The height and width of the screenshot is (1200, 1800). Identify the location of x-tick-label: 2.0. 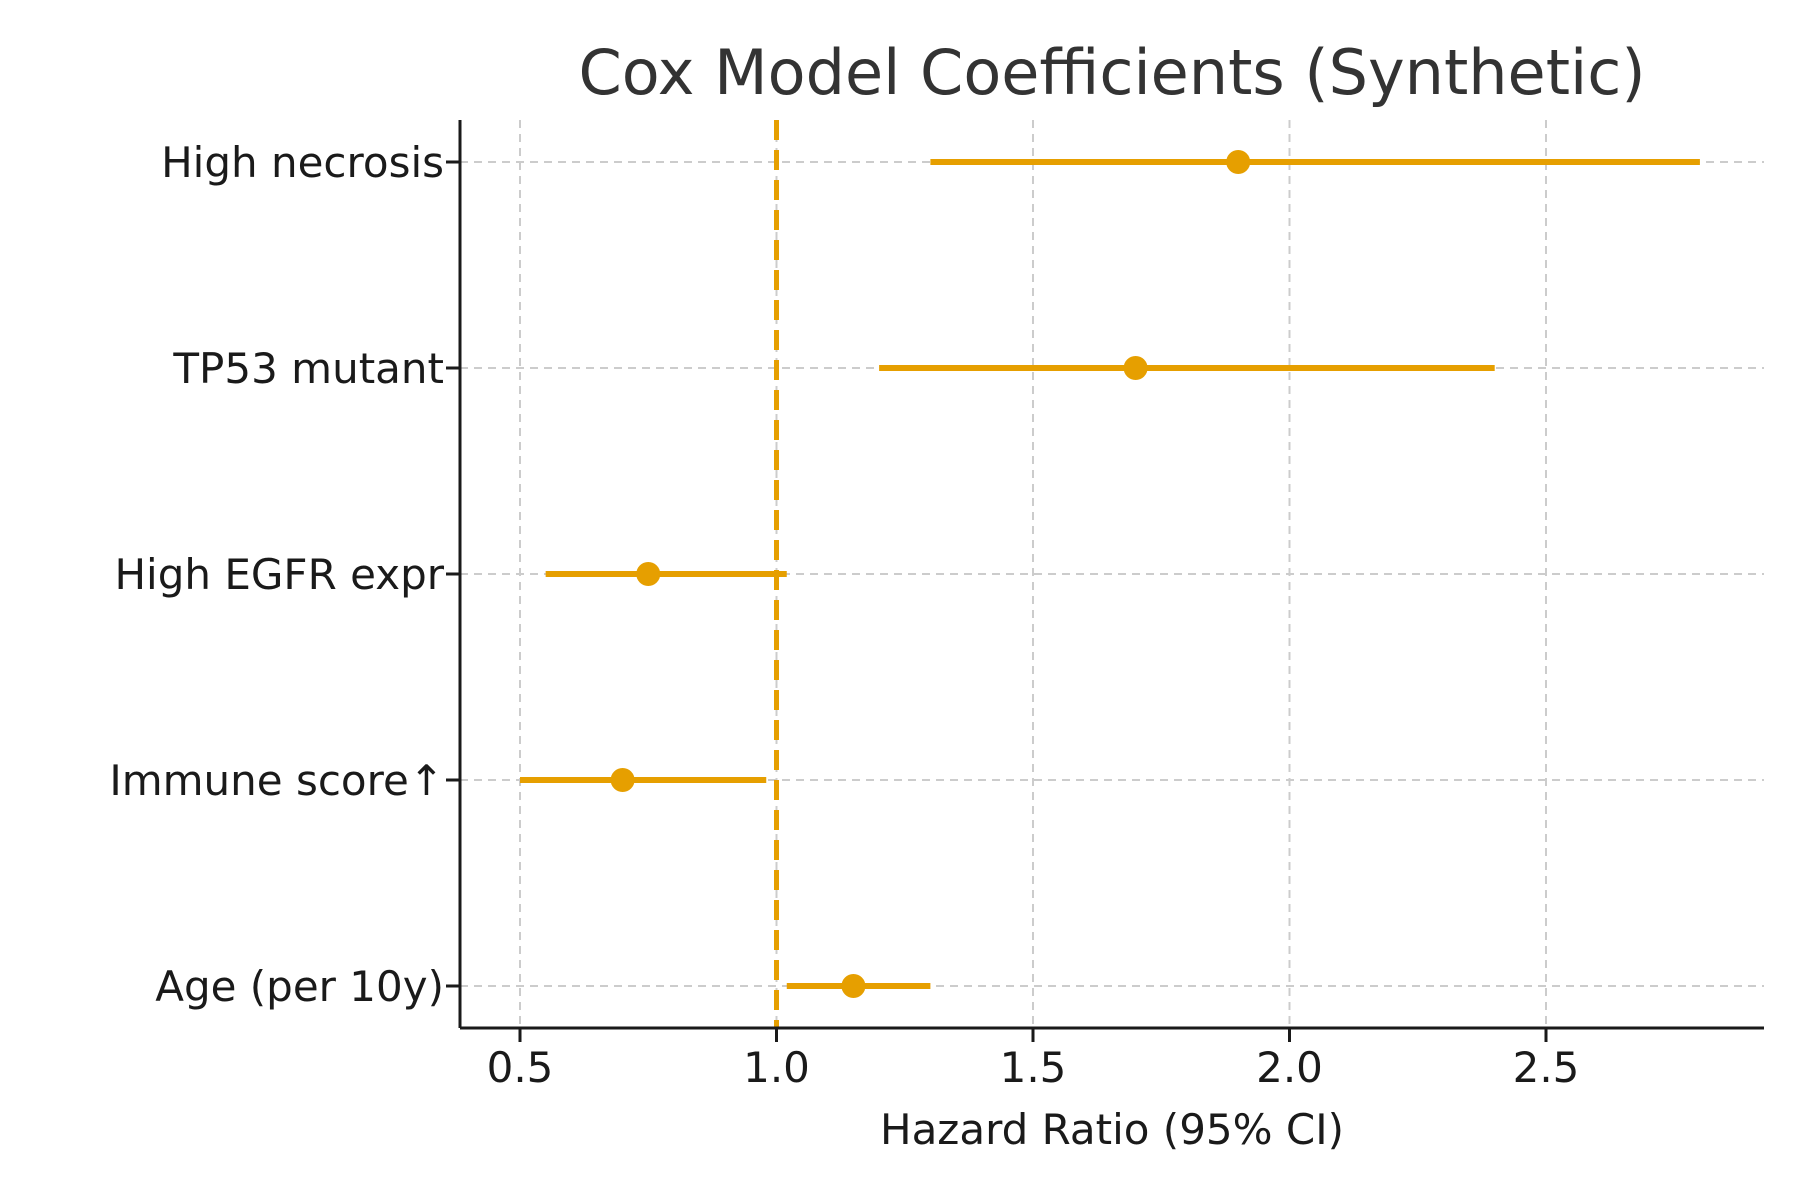
(1289, 1067).